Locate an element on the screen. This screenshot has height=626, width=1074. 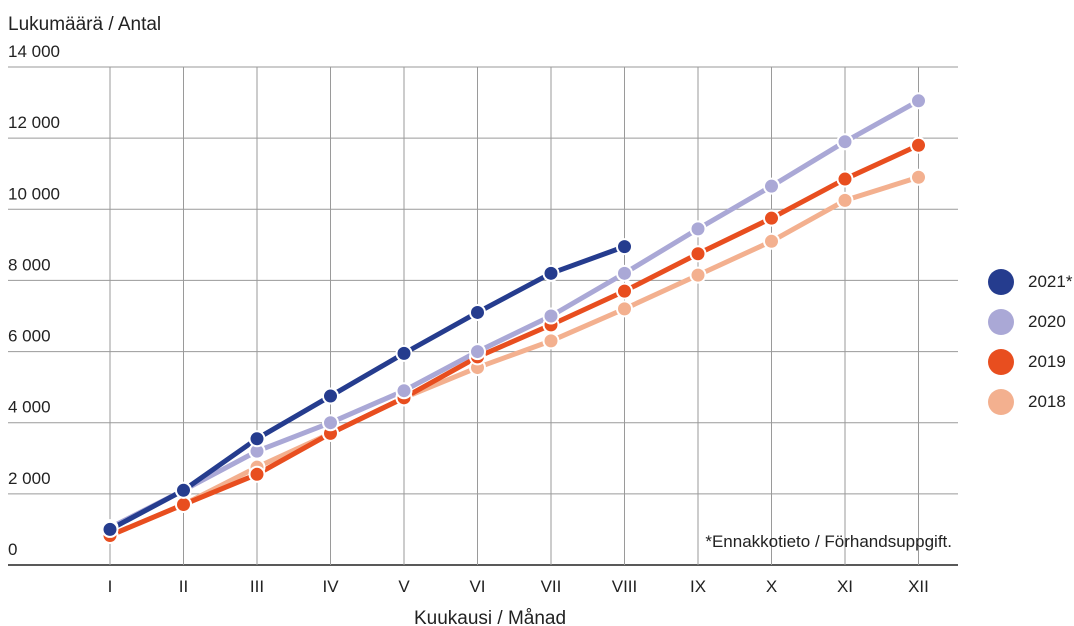
legend-item: 2021* is located at coordinates (1030, 282).